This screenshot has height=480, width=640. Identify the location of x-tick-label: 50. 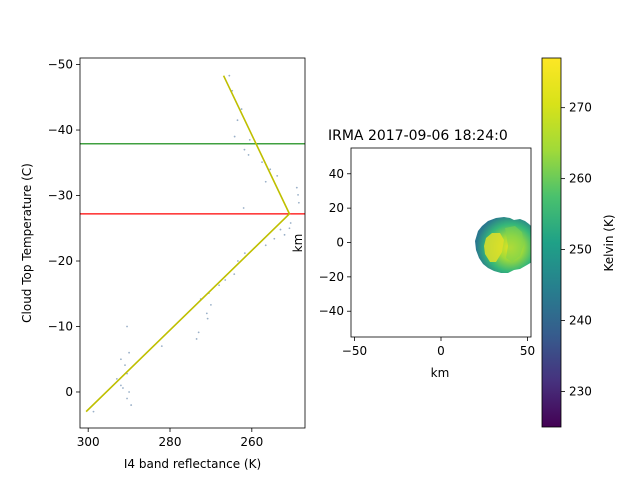
(527, 351).